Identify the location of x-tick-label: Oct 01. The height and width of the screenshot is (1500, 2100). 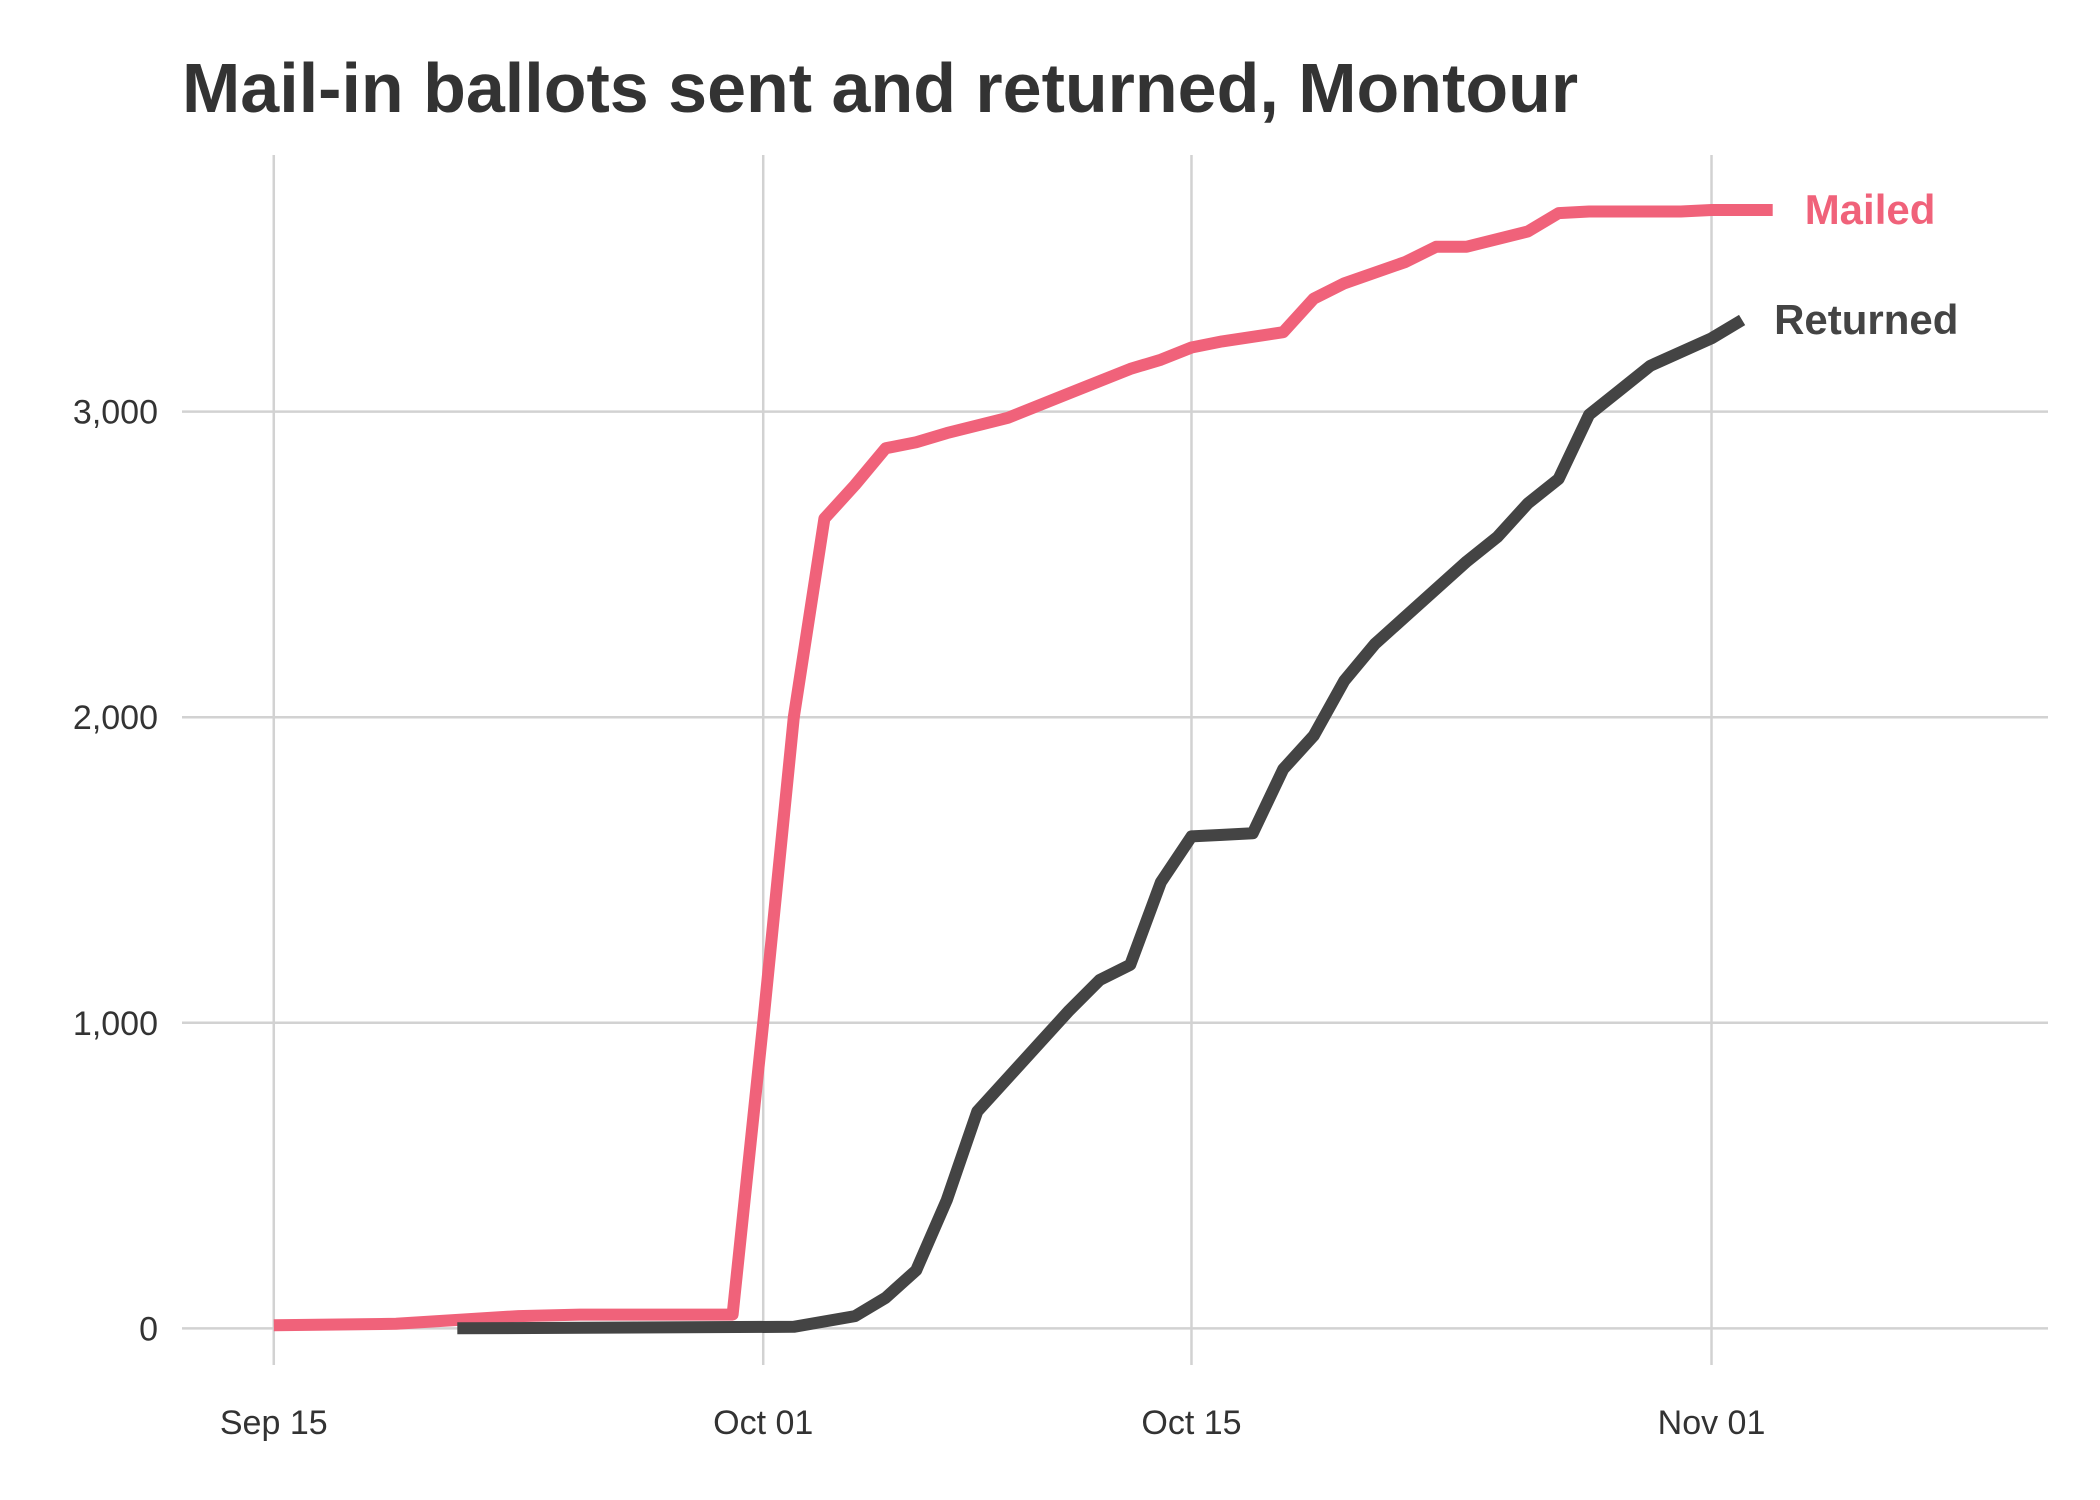
(763, 1423).